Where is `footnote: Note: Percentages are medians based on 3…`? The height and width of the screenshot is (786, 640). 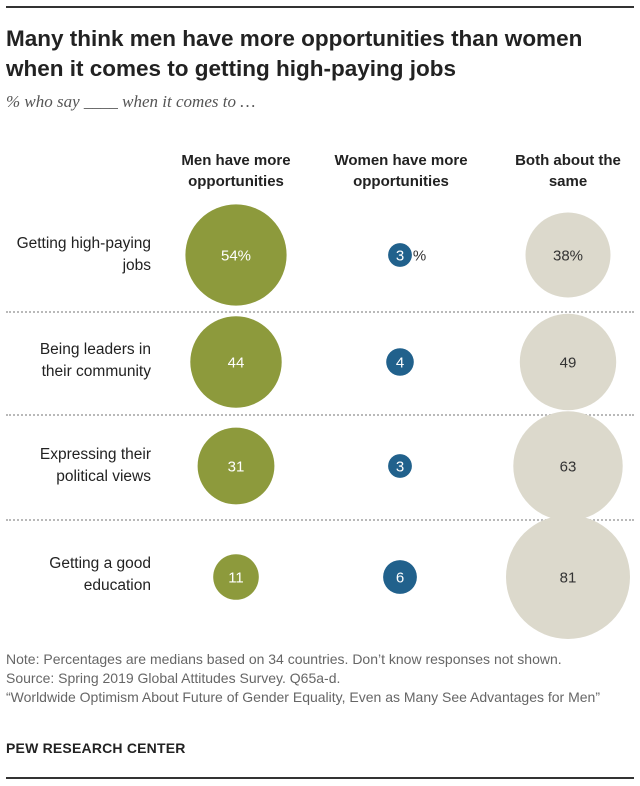 footnote: Note: Percentages are medians based on 3… is located at coordinates (320, 678).